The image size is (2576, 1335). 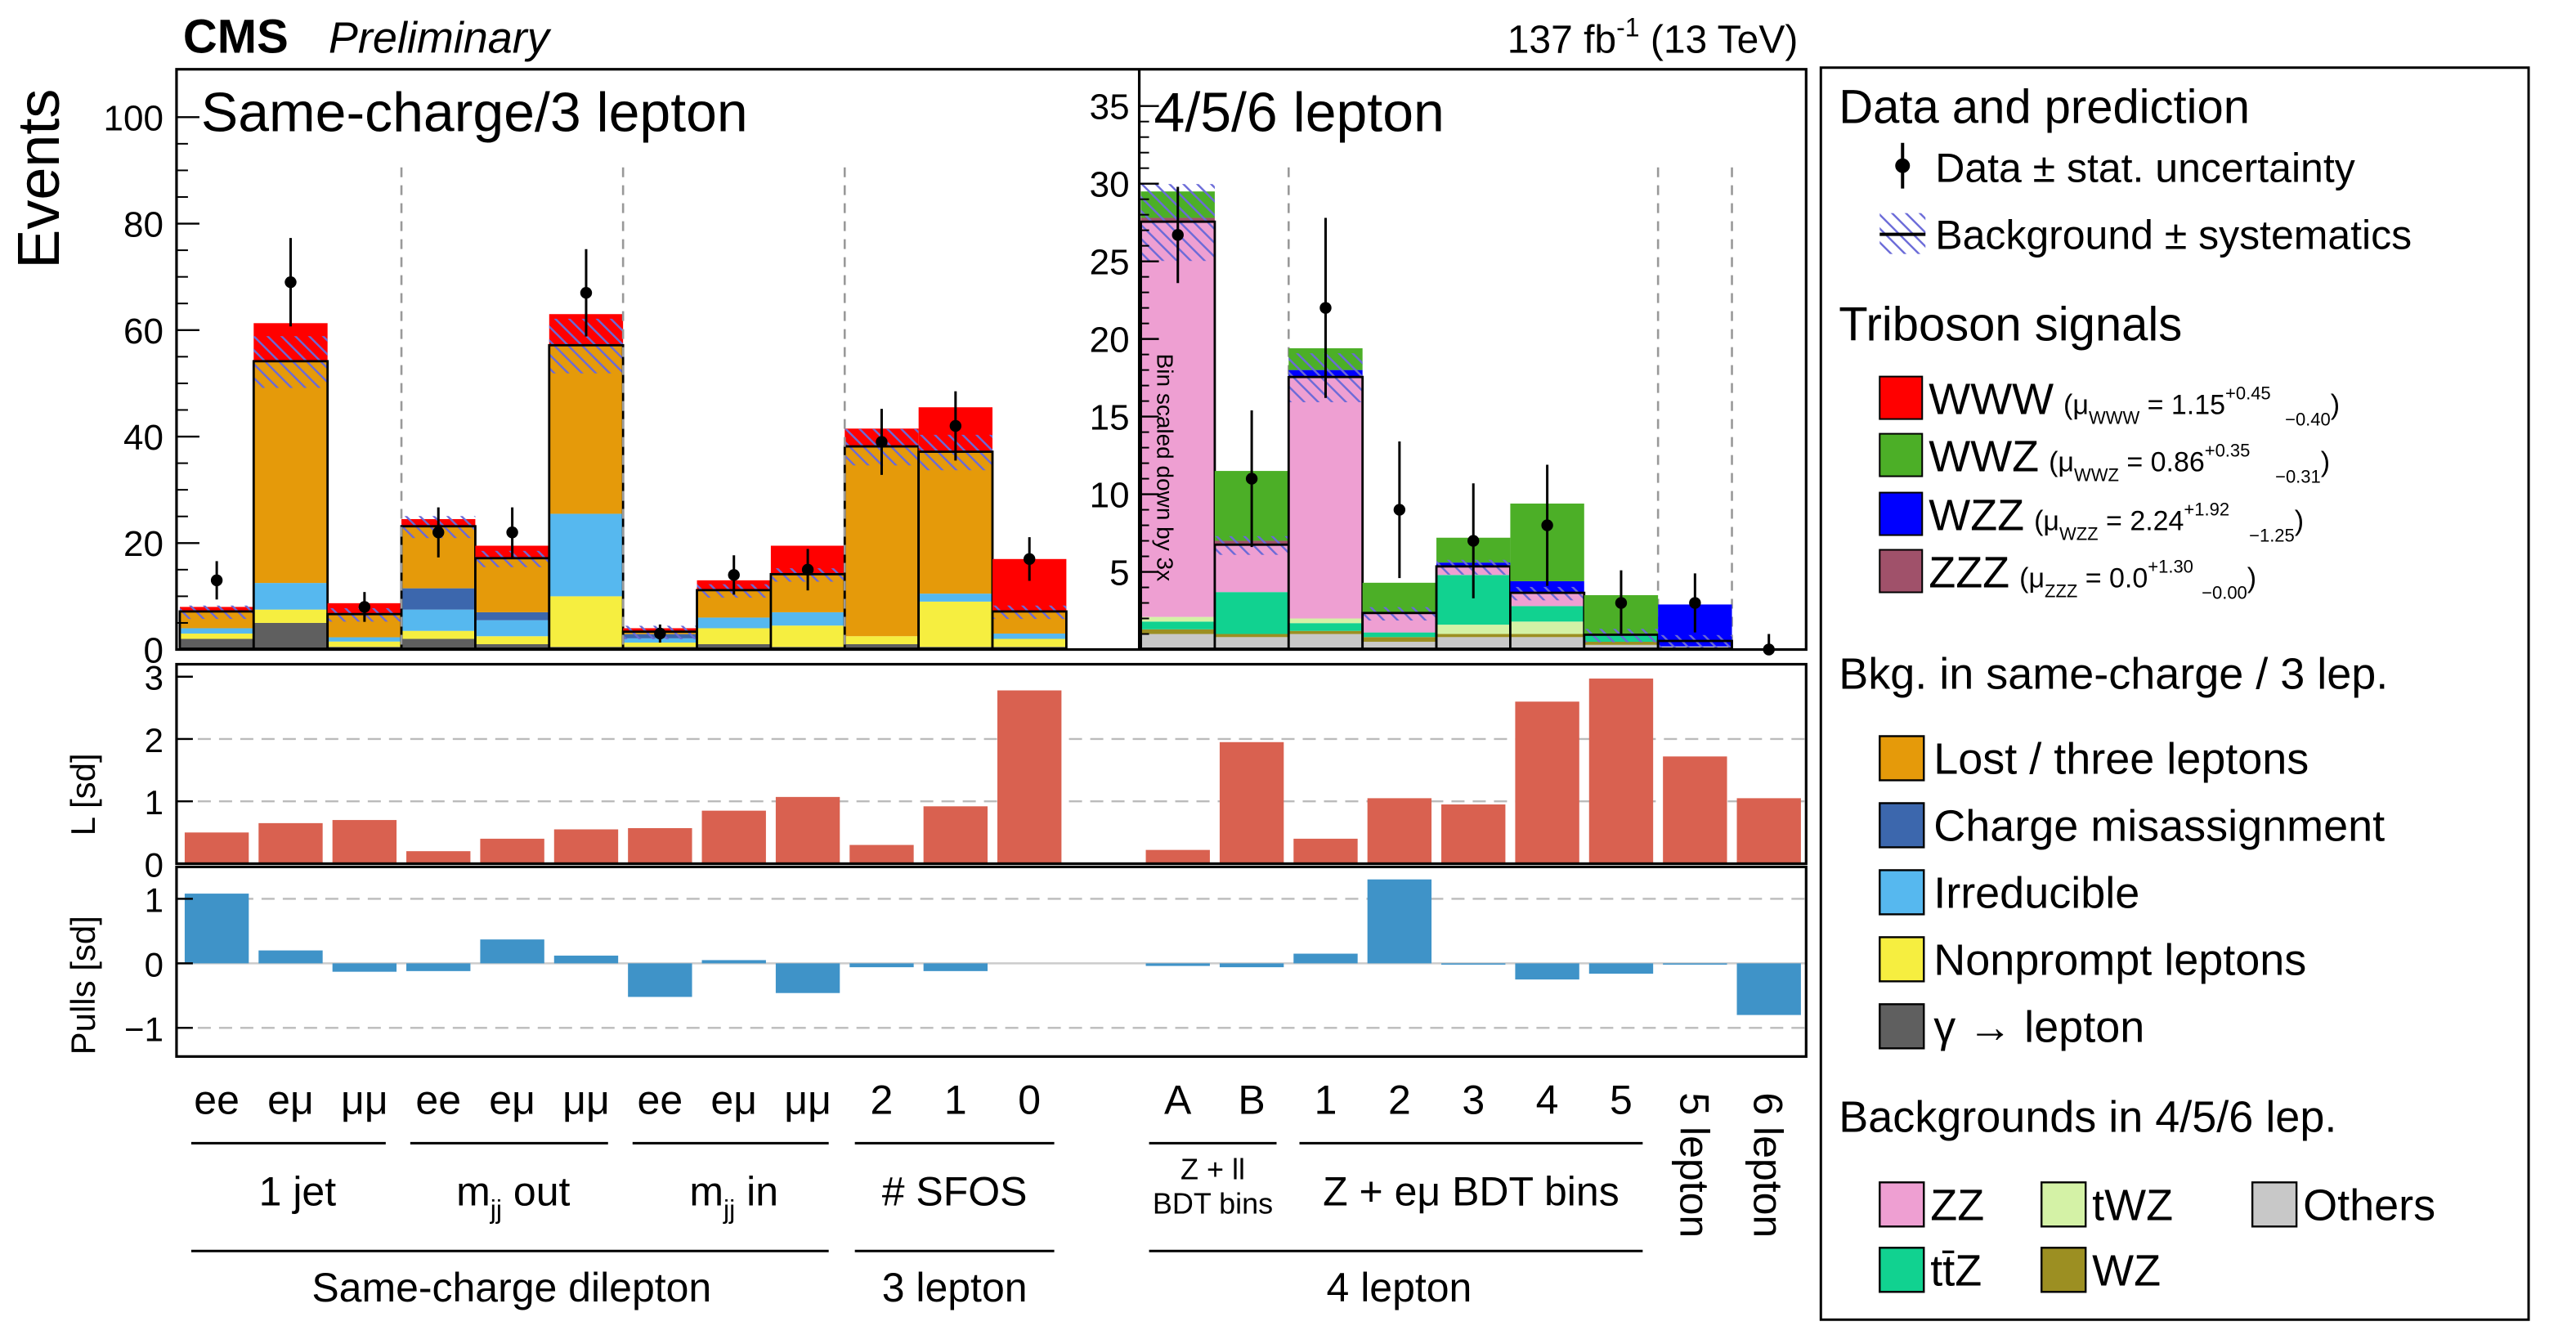 What do you see at coordinates (1991, 399) in the screenshot?
I see `legend-www-name: WWW` at bounding box center [1991, 399].